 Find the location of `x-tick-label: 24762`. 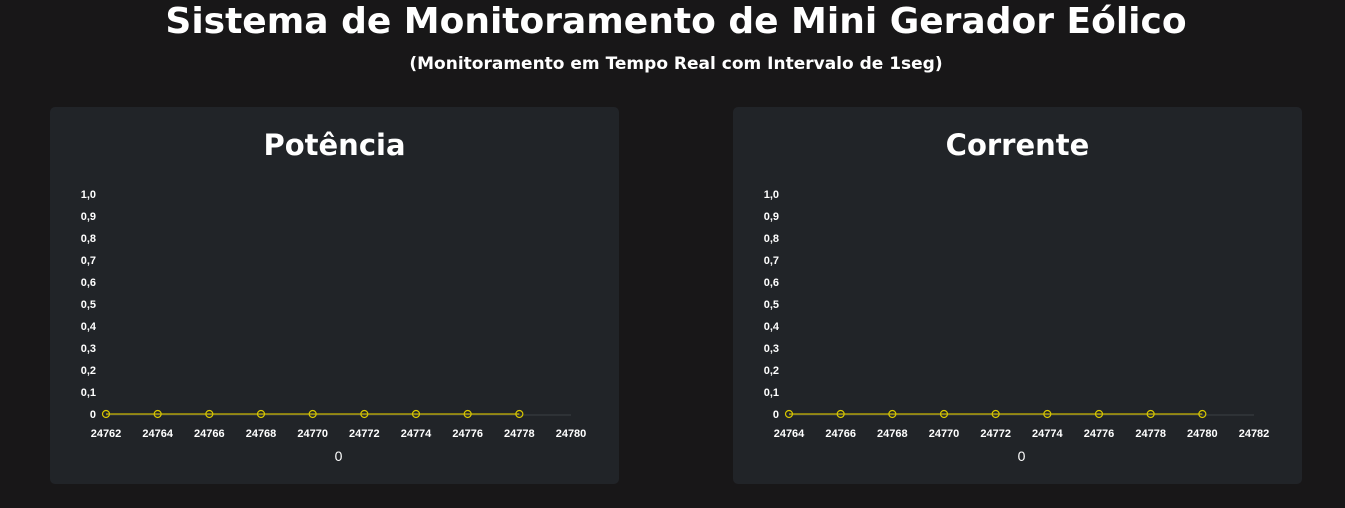

x-tick-label: 24762 is located at coordinates (106, 434).